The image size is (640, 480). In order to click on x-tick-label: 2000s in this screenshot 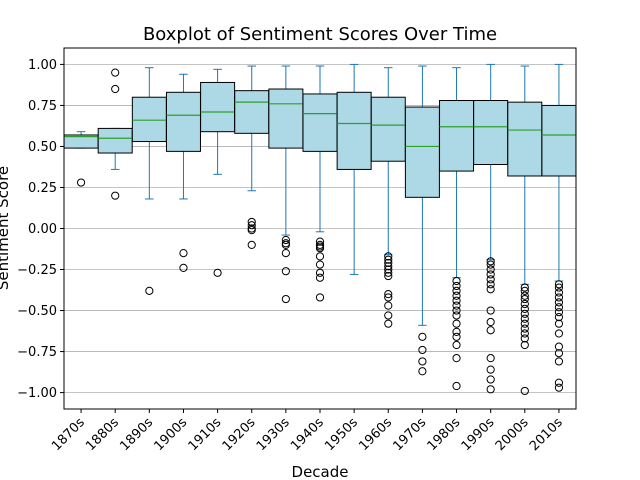, I will do `click(512, 434)`.